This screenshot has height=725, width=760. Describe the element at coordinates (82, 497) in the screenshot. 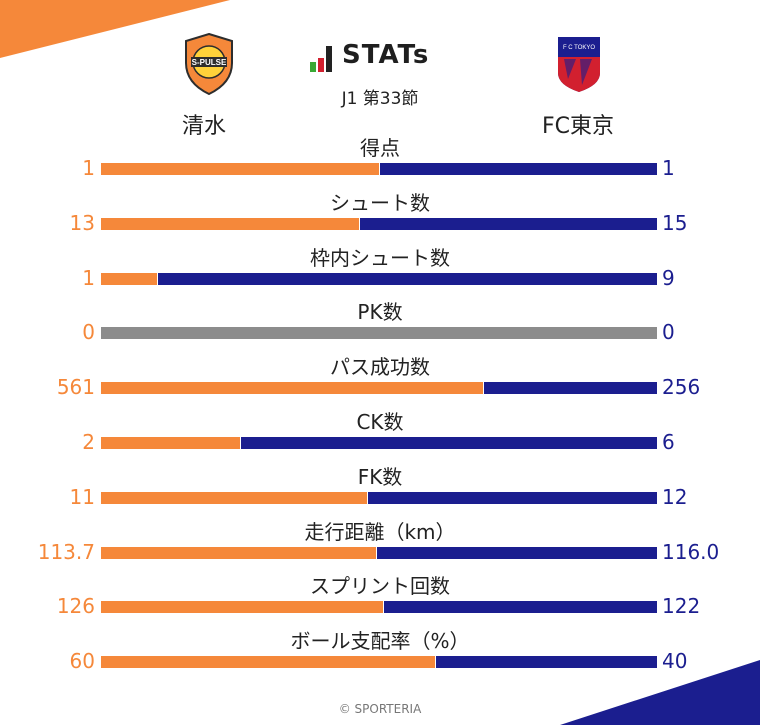

I see `home-value: 11` at that location.